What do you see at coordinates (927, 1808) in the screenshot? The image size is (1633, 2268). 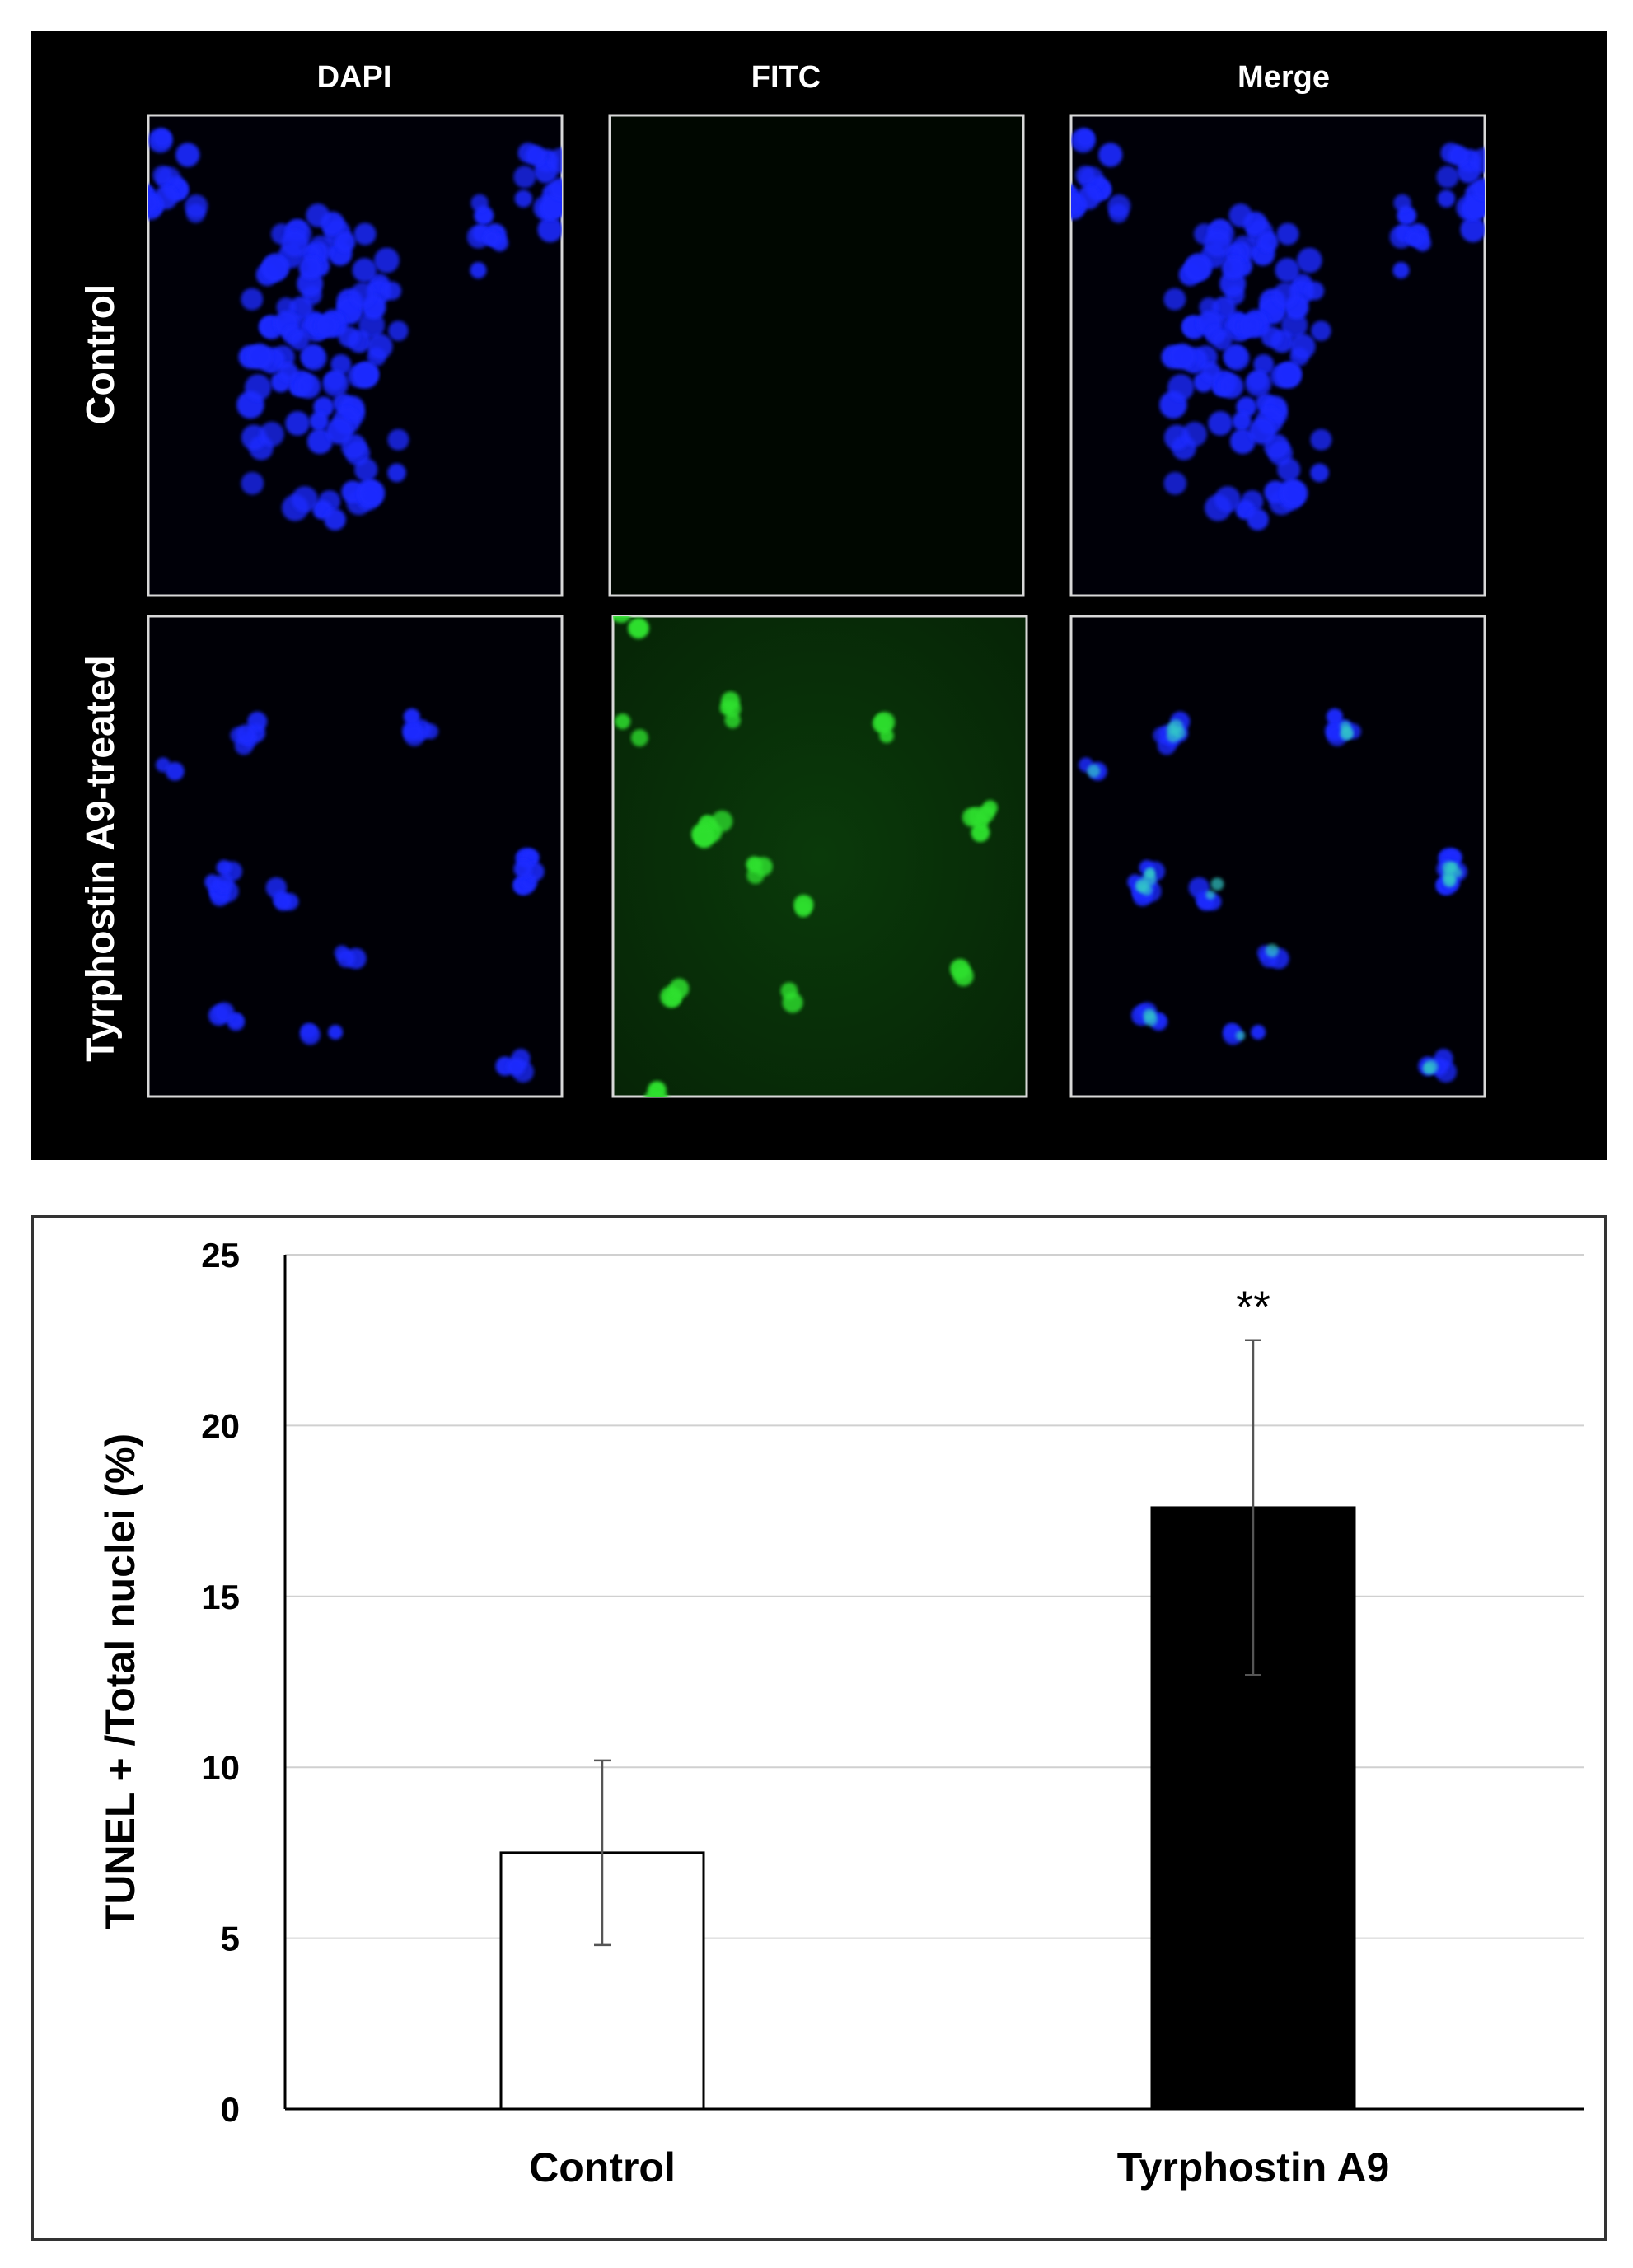 I see `bars` at bounding box center [927, 1808].